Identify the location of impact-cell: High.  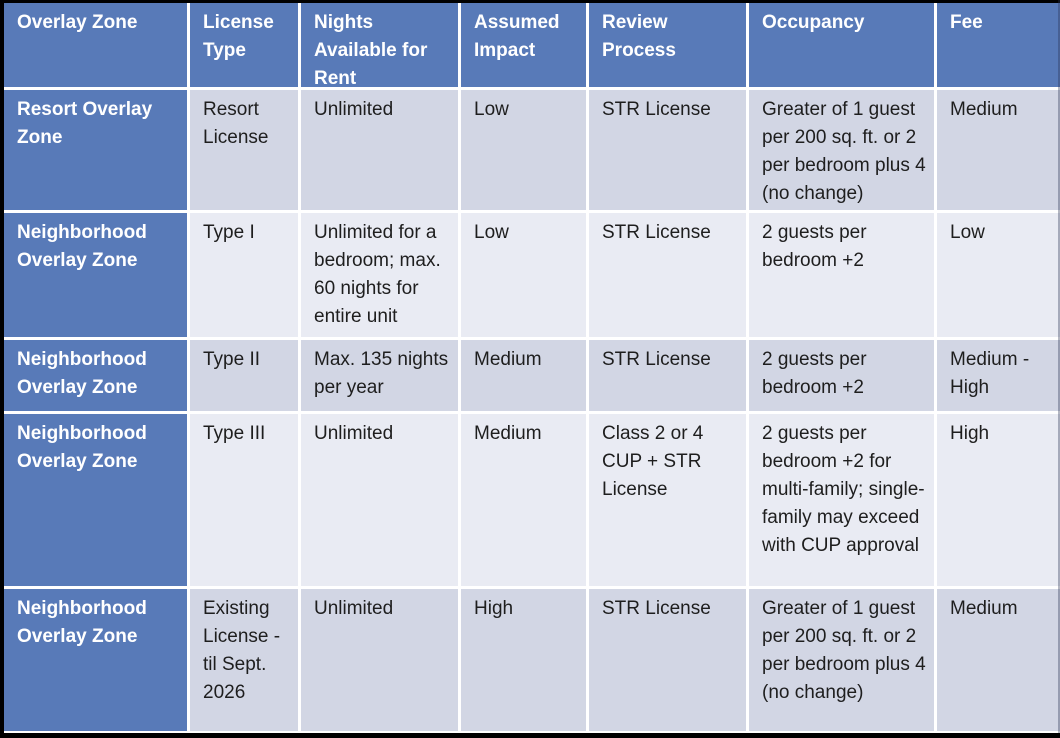
(523, 660).